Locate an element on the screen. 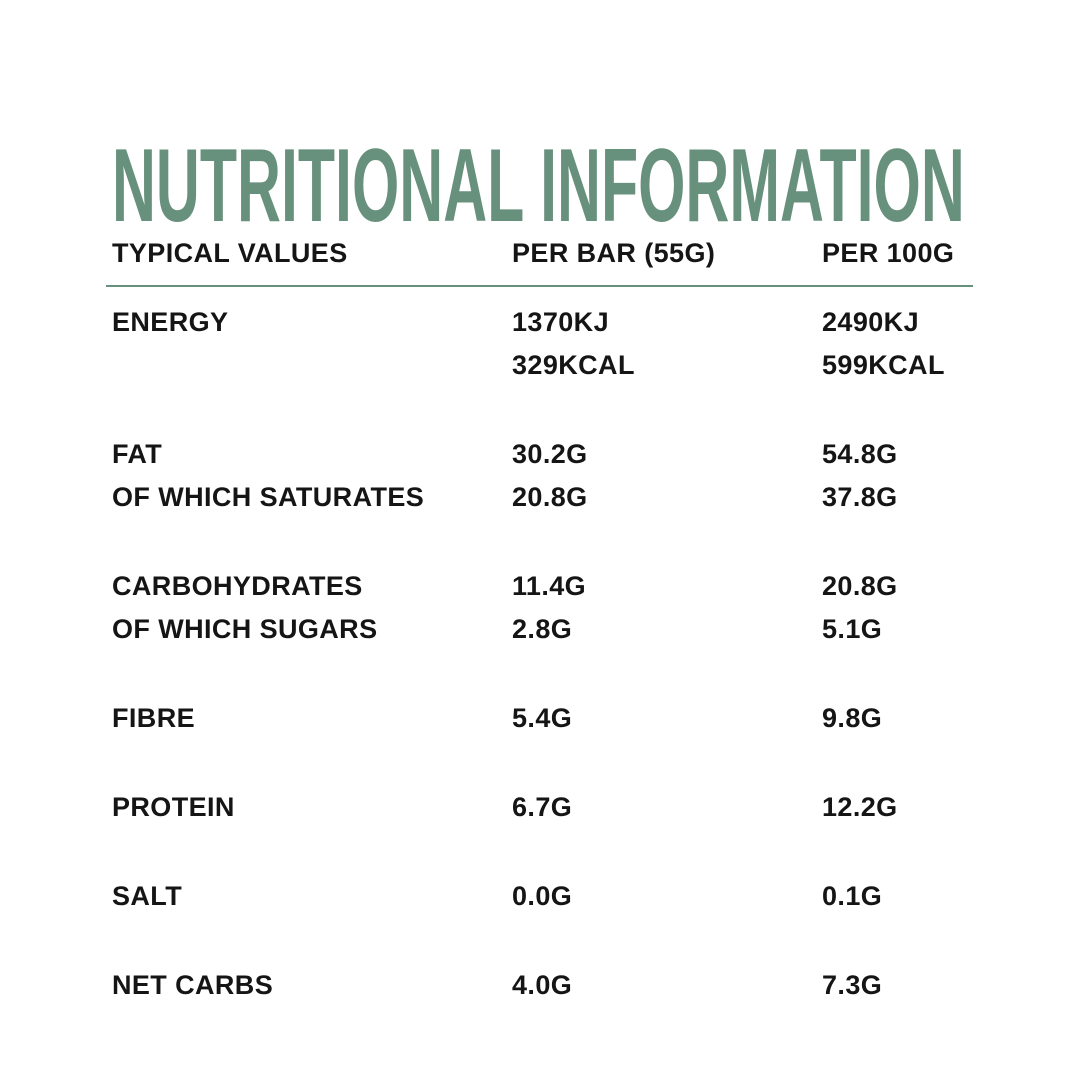 This screenshot has height=1080, width=1080. row-label: ENERGY is located at coordinates (170, 322).